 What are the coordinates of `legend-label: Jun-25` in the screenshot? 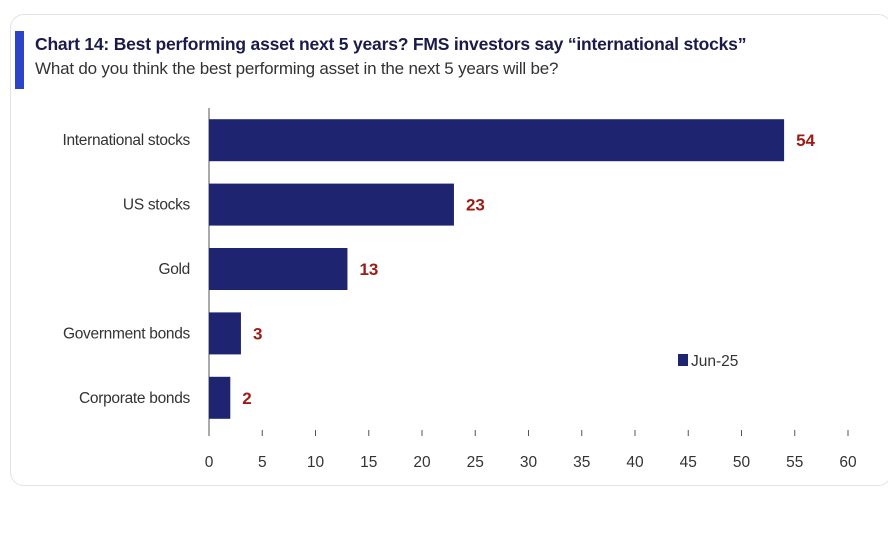 It's located at (714, 361).